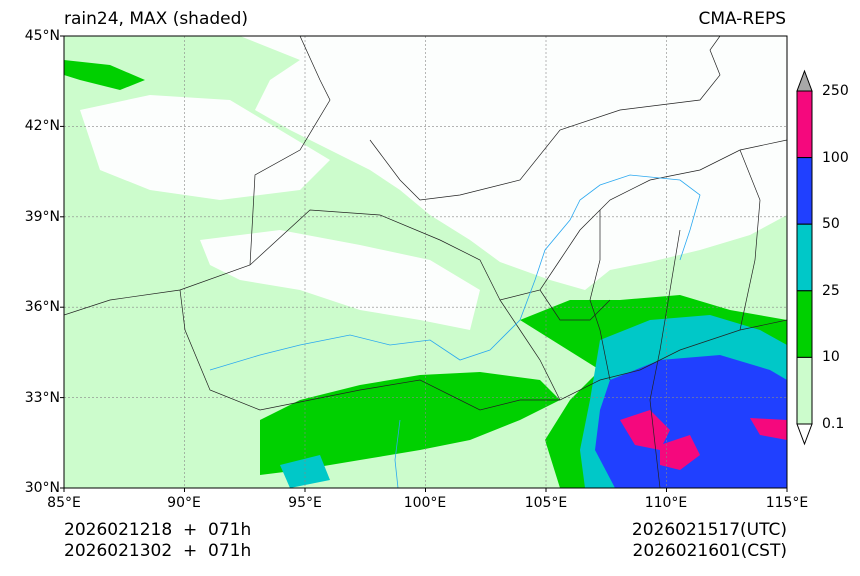 This screenshot has height=576, width=860. Describe the element at coordinates (693, 267) in the screenshot. I see `light-green-east` at that location.